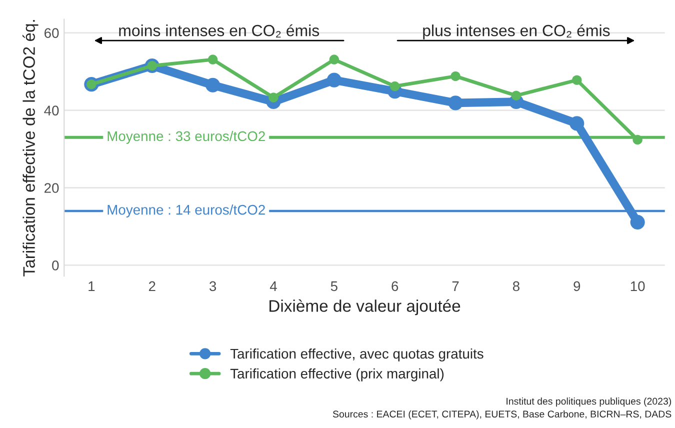 This screenshot has height=428, width=675. What do you see at coordinates (219, 31) in the screenshot?
I see `annotation: moins intenses en CO₂ émis` at bounding box center [219, 31].